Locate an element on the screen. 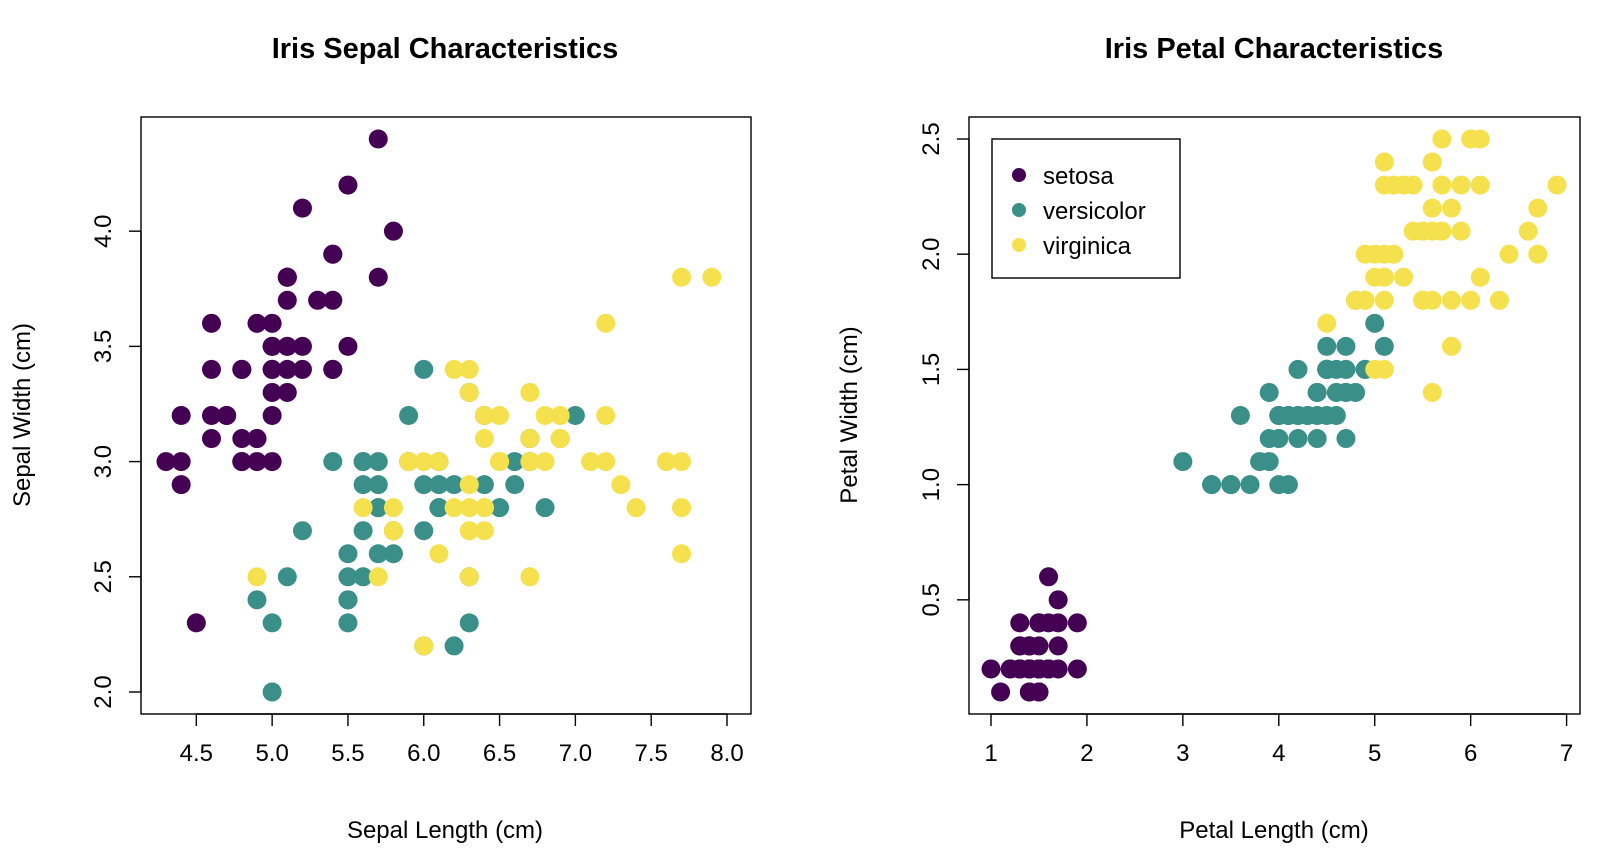  petal-x-axis: 1 2 3 4 5 6 7 is located at coordinates (1278, 740).